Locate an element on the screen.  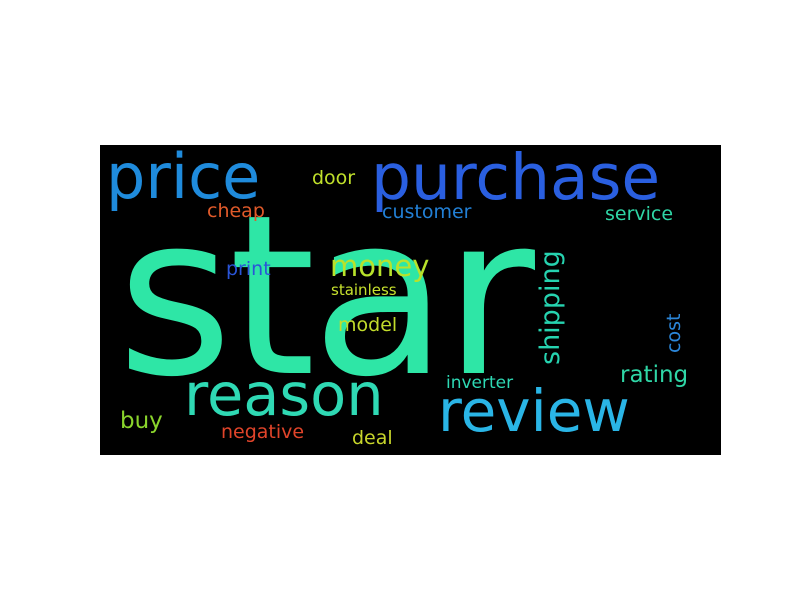
word-cheap: cheap is located at coordinates (236, 211).